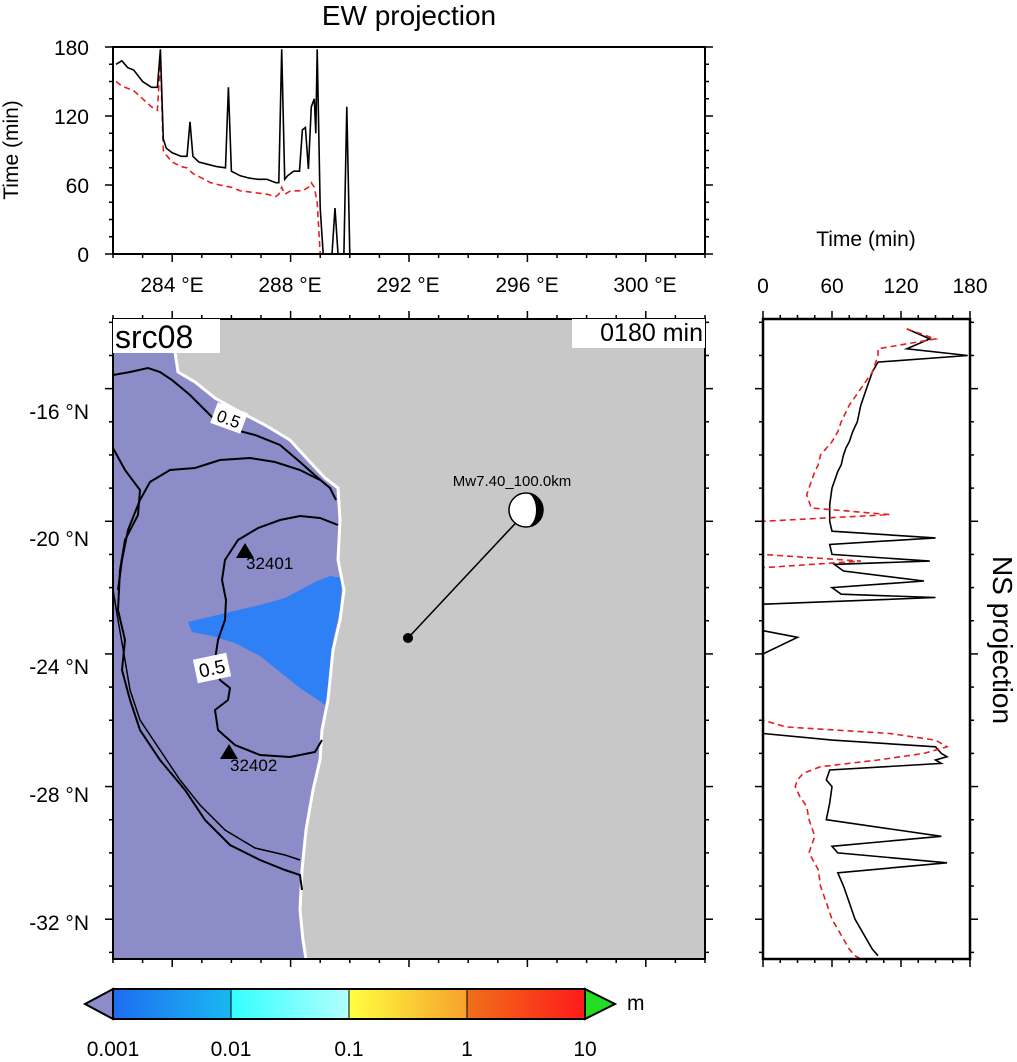  I want to click on ew-ytick-label: 120, so click(71, 117).